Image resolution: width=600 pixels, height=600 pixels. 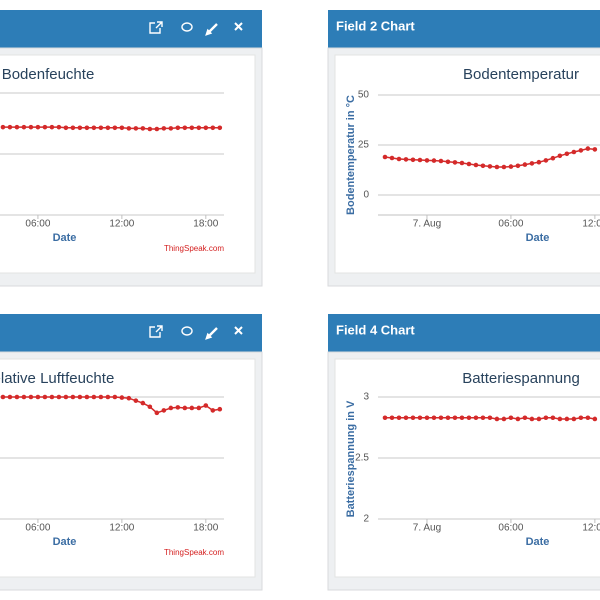 What do you see at coordinates (196, 332) in the screenshot?
I see `header-icons` at bounding box center [196, 332].